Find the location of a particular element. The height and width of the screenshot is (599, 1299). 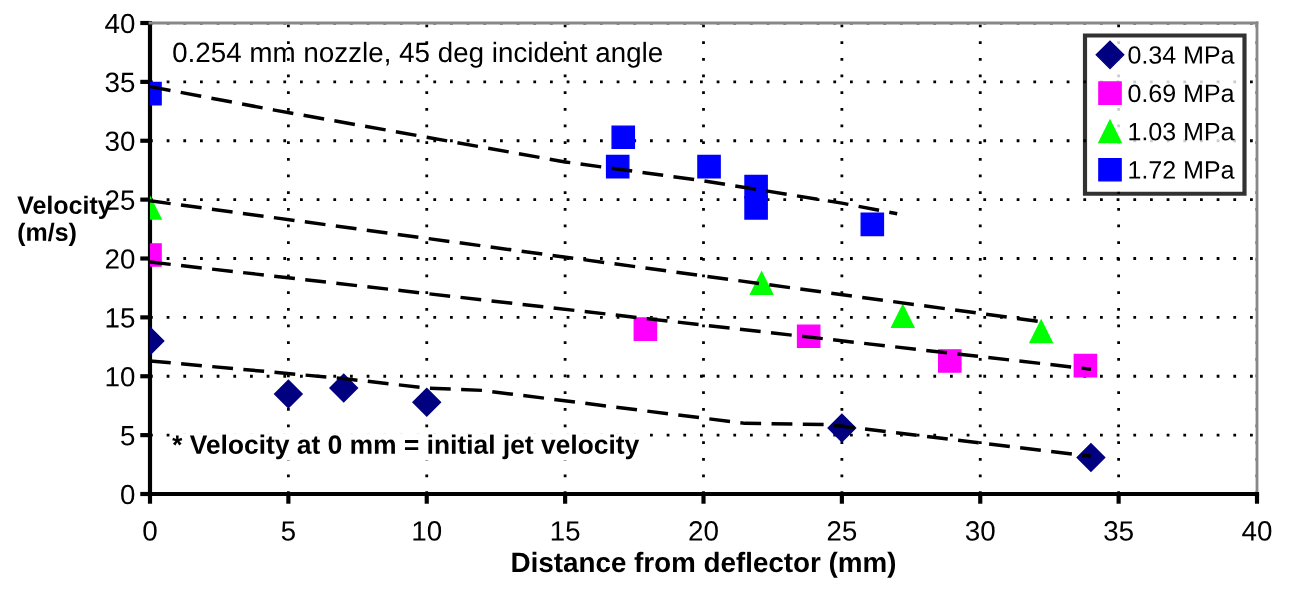

legend-label: 1.03 MPa is located at coordinates (1182, 131).